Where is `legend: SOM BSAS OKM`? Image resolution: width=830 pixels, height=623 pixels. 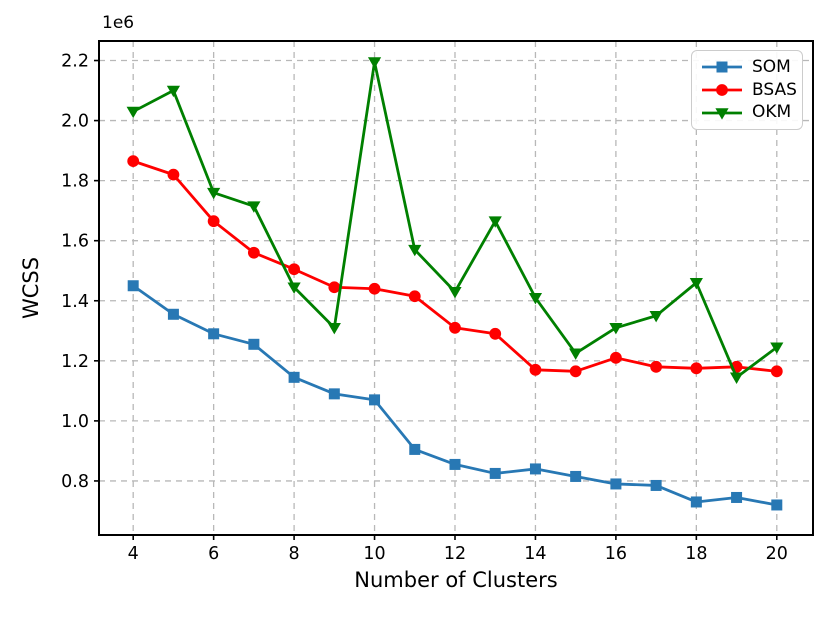
legend: SOM BSAS OKM is located at coordinates (747, 90).